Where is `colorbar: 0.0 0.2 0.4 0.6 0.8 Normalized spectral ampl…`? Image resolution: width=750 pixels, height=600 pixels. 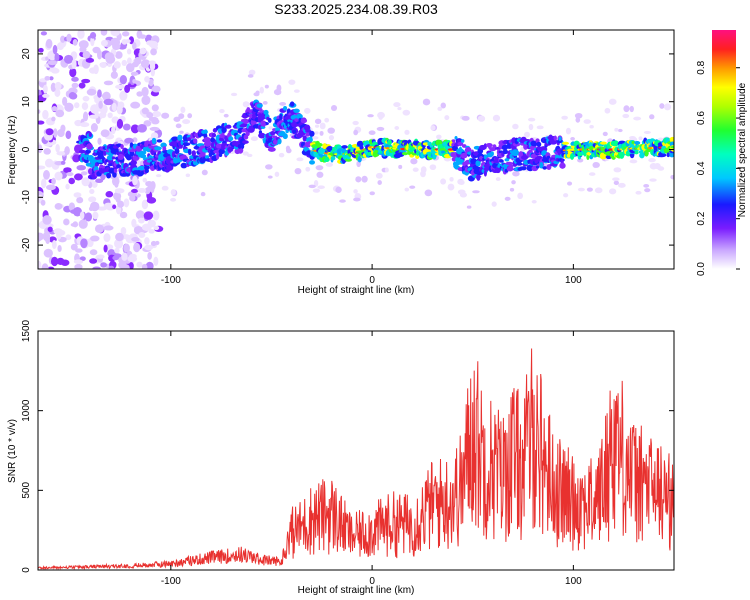 colorbar: 0.0 0.2 0.4 0.6 0.8 Normalized spectral ampl… is located at coordinates (722, 153).